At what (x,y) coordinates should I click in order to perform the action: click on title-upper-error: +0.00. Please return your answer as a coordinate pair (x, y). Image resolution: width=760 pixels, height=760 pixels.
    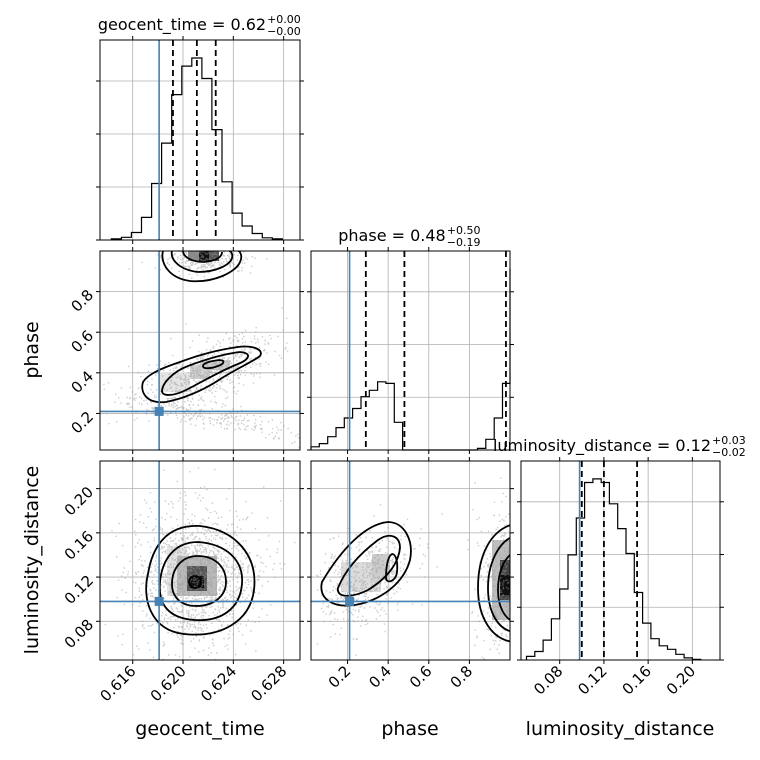
    Looking at the image, I should click on (284, 19).